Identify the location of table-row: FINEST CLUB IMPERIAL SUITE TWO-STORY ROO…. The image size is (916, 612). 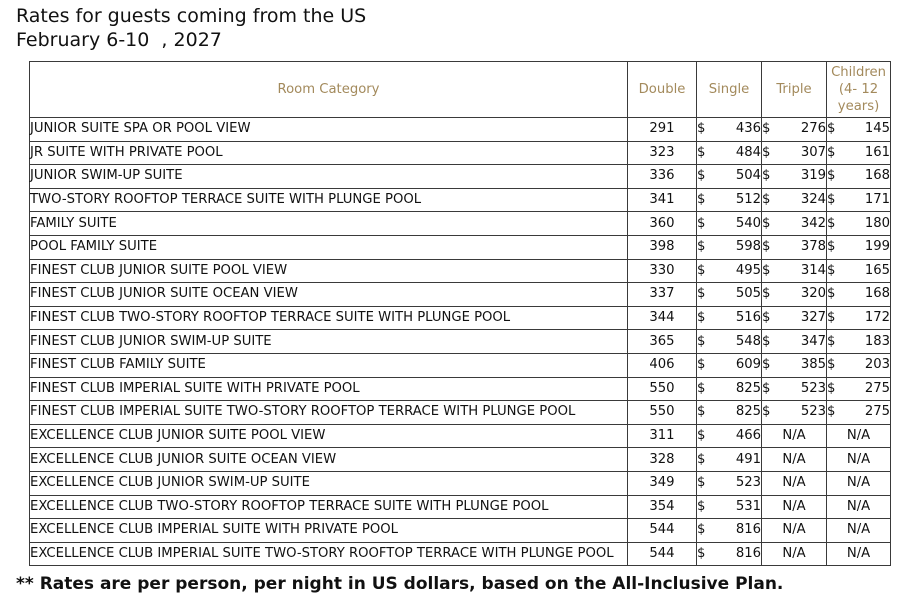
(460, 412).